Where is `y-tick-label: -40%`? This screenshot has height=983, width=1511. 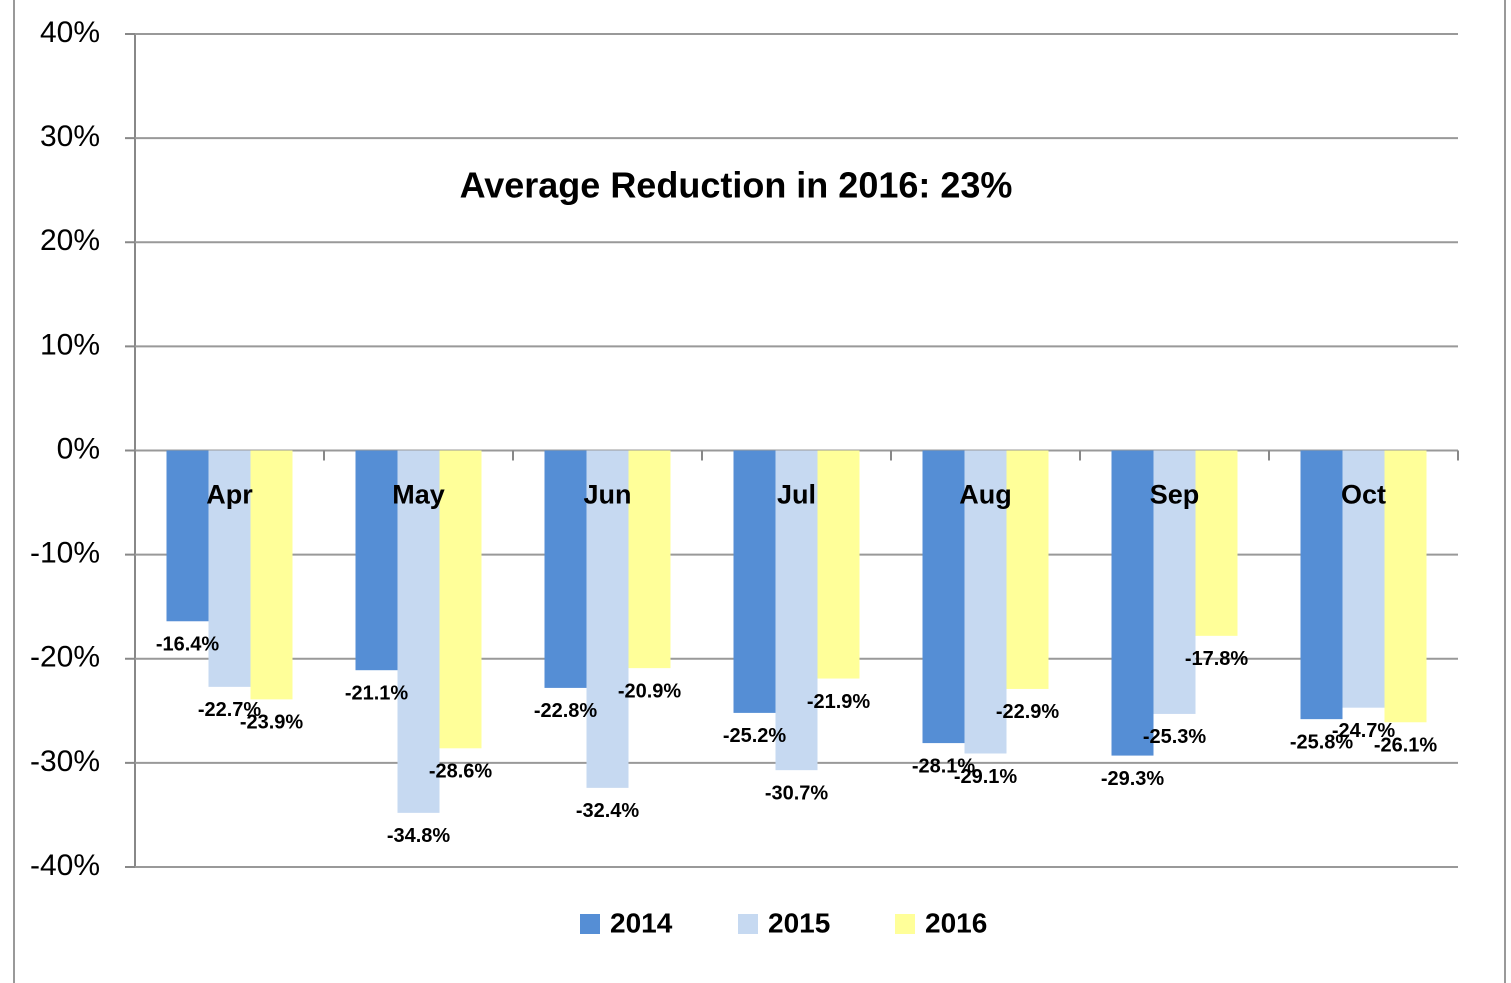 y-tick-label: -40% is located at coordinates (65, 865).